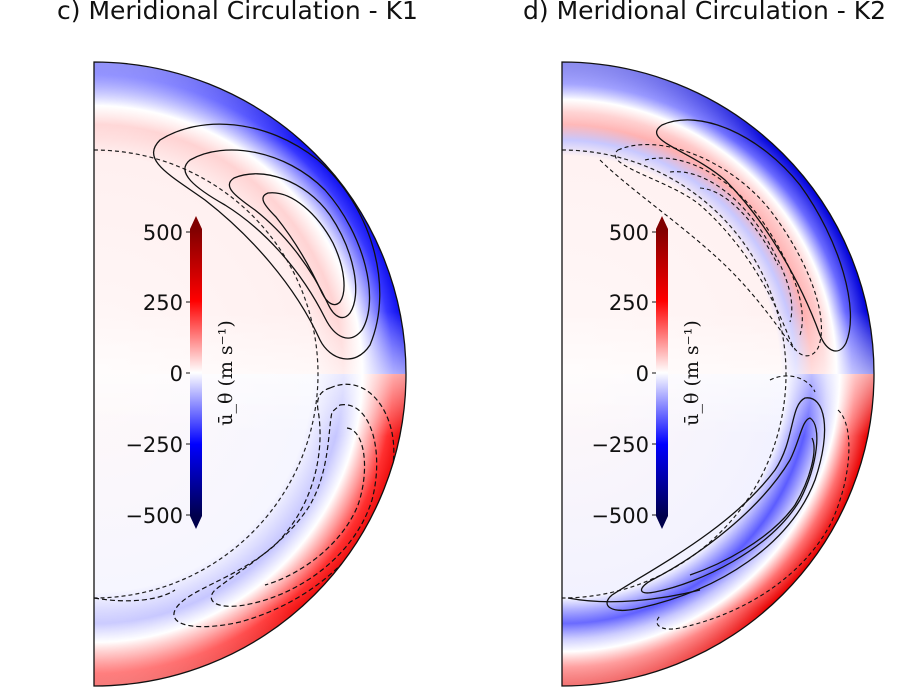 The height and width of the screenshot is (687, 897). Describe the element at coordinates (196, 372) in the screenshot. I see `colorbar-c-body` at that location.